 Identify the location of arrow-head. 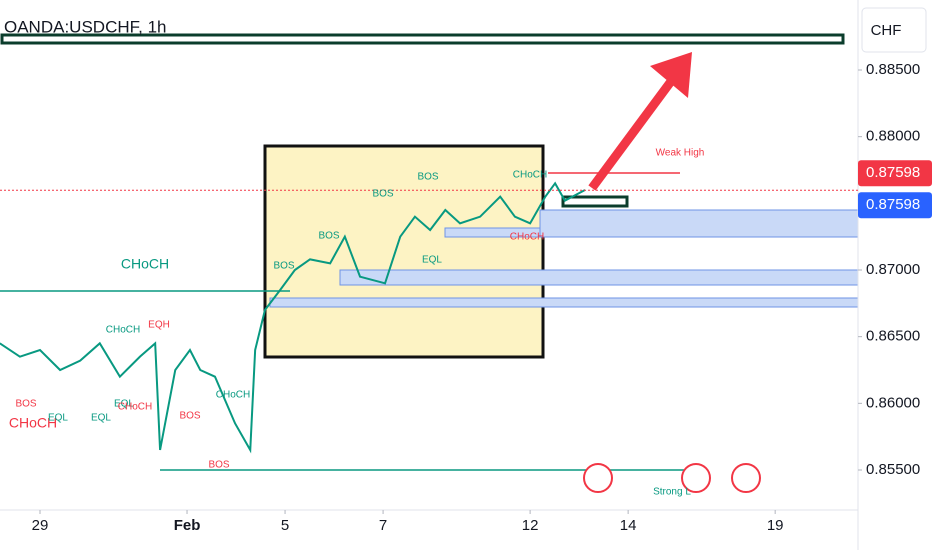
(671, 75).